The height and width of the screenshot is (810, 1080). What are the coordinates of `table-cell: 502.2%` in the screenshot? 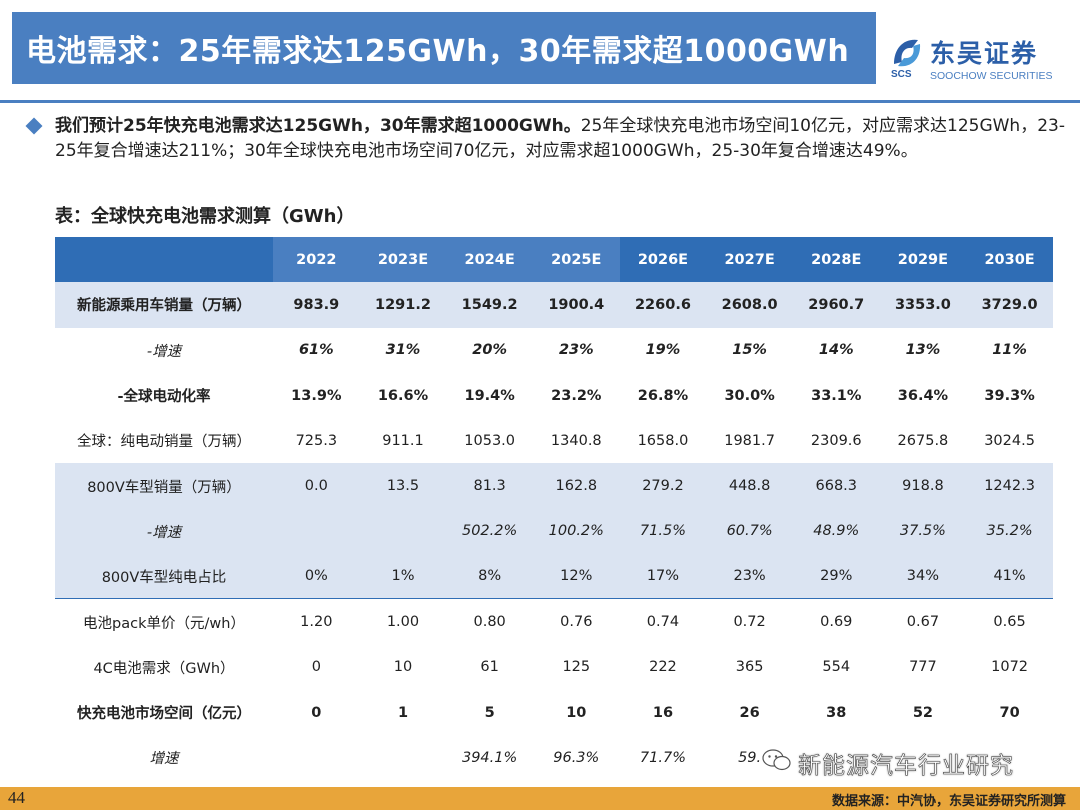 It's located at (489, 531).